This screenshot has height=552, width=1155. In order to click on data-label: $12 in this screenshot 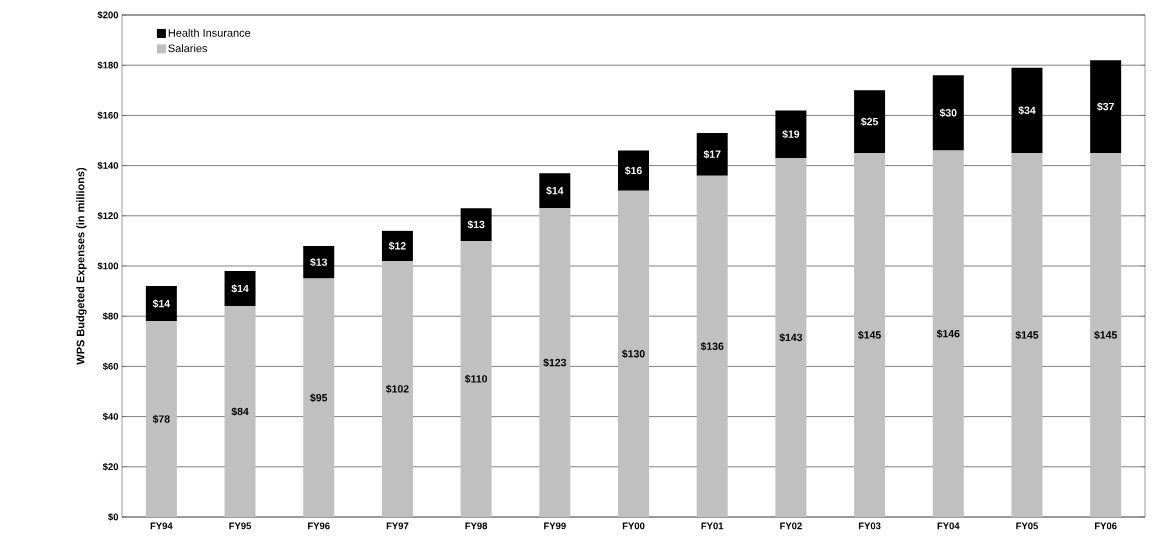, I will do `click(397, 246)`.